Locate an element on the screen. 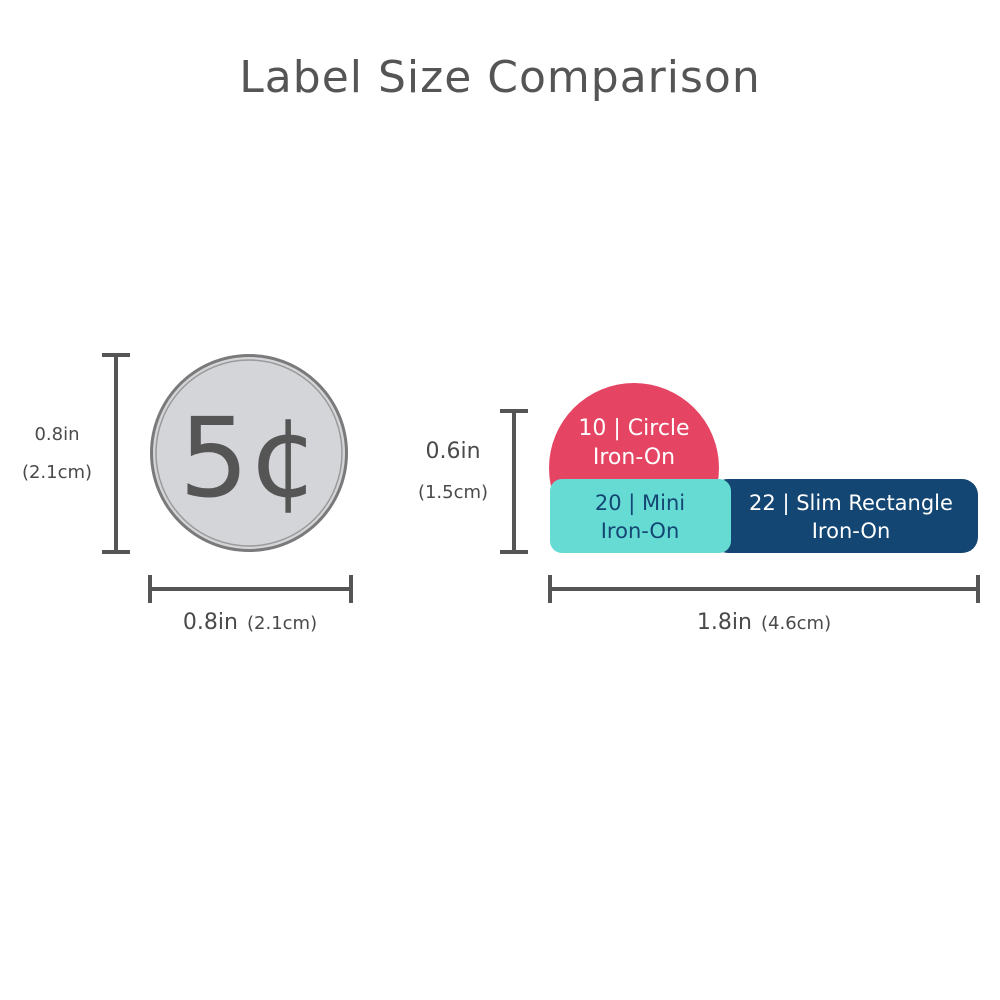 This screenshot has height=1000, width=1000. coin-width-cm: (2.1cm) is located at coordinates (282, 623).